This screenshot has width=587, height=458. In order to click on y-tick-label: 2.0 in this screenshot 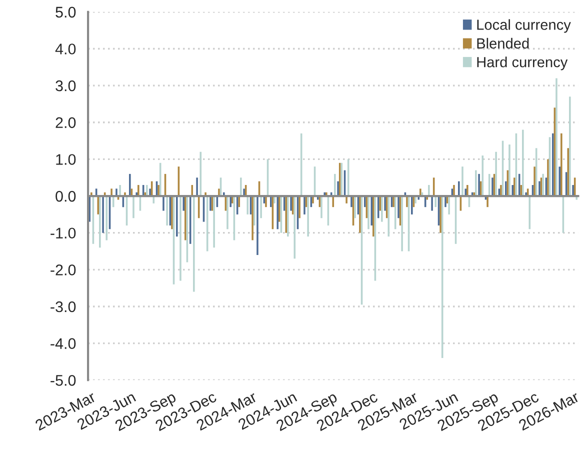, I will do `click(66, 122)`.